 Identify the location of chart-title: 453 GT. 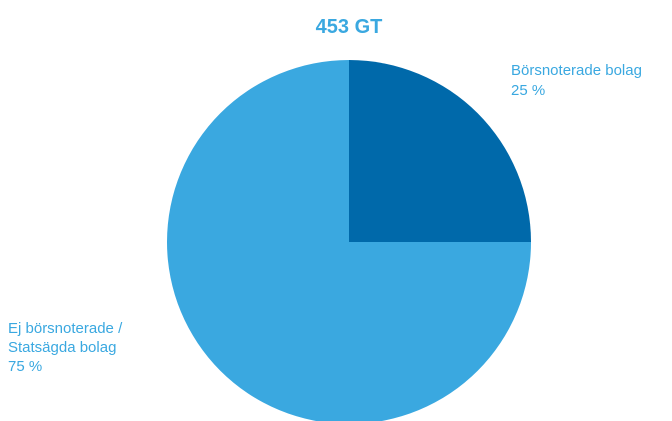
(349, 27).